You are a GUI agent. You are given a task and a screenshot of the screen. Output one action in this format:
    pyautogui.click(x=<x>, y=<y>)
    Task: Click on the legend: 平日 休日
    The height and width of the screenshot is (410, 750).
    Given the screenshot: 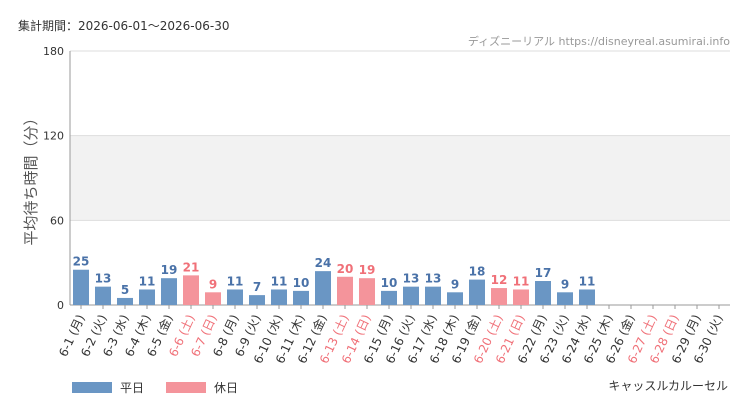 What is the action you would take?
    pyautogui.click(x=166, y=387)
    